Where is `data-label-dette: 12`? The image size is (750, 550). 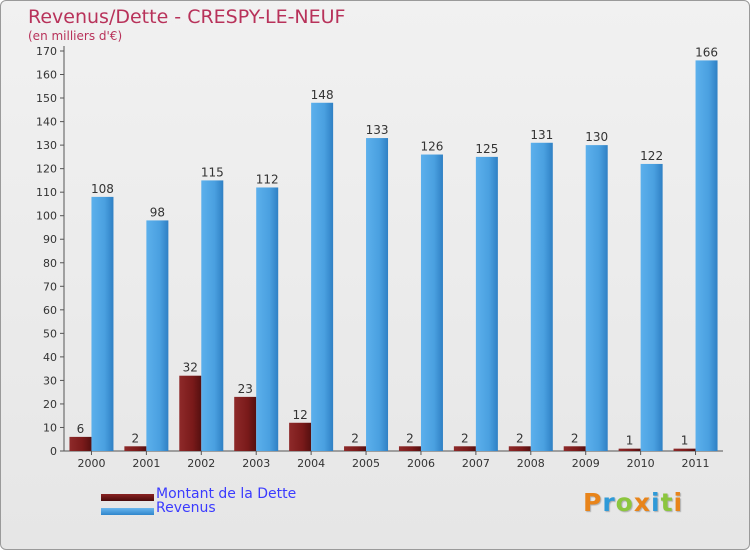 data-label-dette: 12 is located at coordinates (299, 415).